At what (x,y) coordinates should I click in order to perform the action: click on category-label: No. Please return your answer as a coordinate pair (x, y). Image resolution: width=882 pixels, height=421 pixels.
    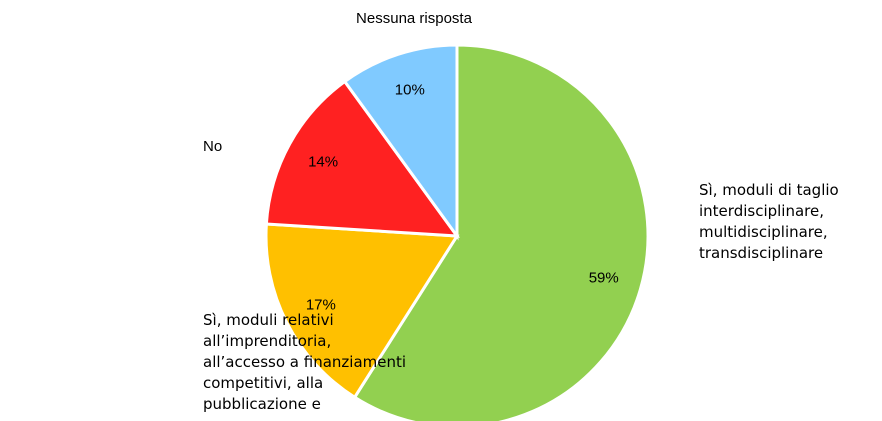
    Looking at the image, I should click on (213, 146).